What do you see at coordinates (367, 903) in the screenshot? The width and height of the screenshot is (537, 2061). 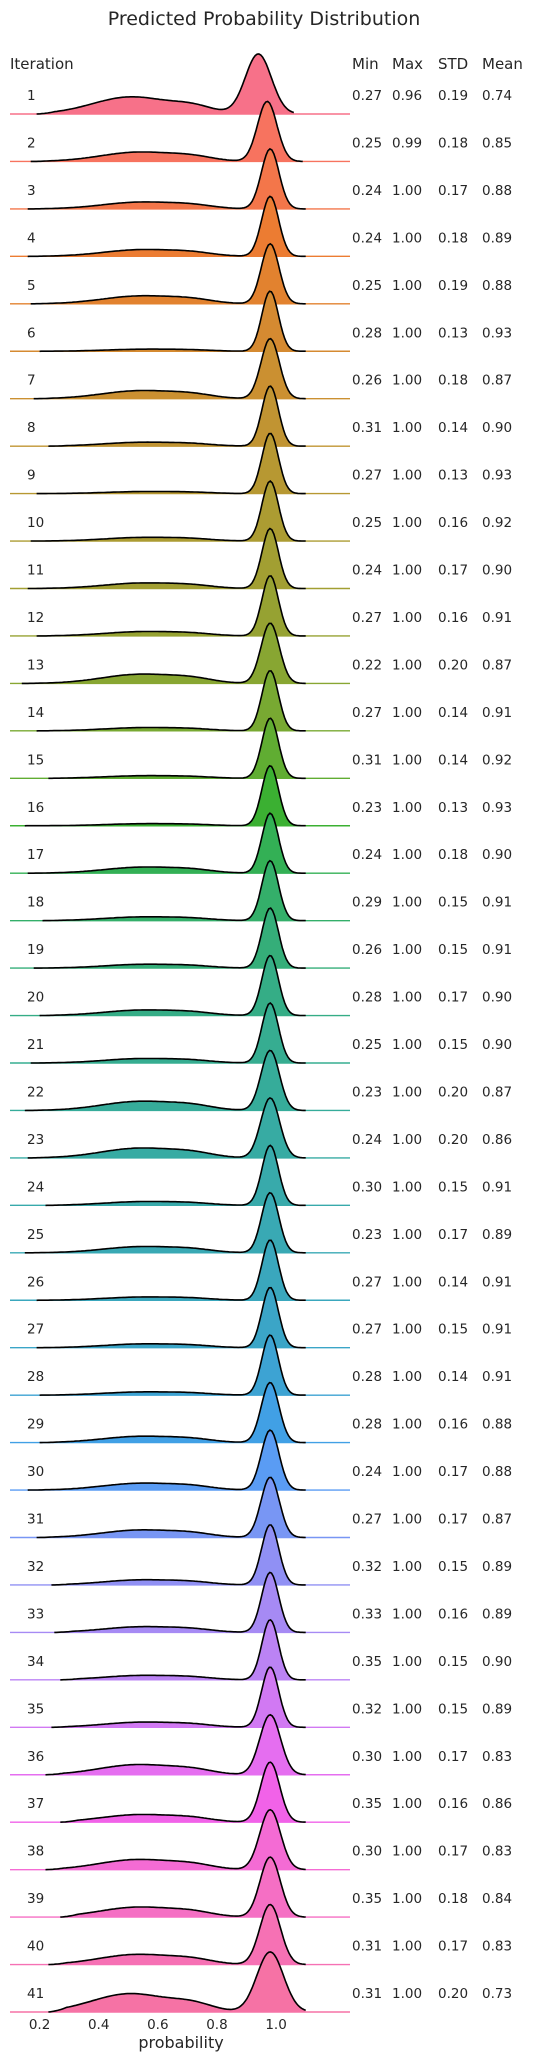 I see `min-value: 0.29` at bounding box center [367, 903].